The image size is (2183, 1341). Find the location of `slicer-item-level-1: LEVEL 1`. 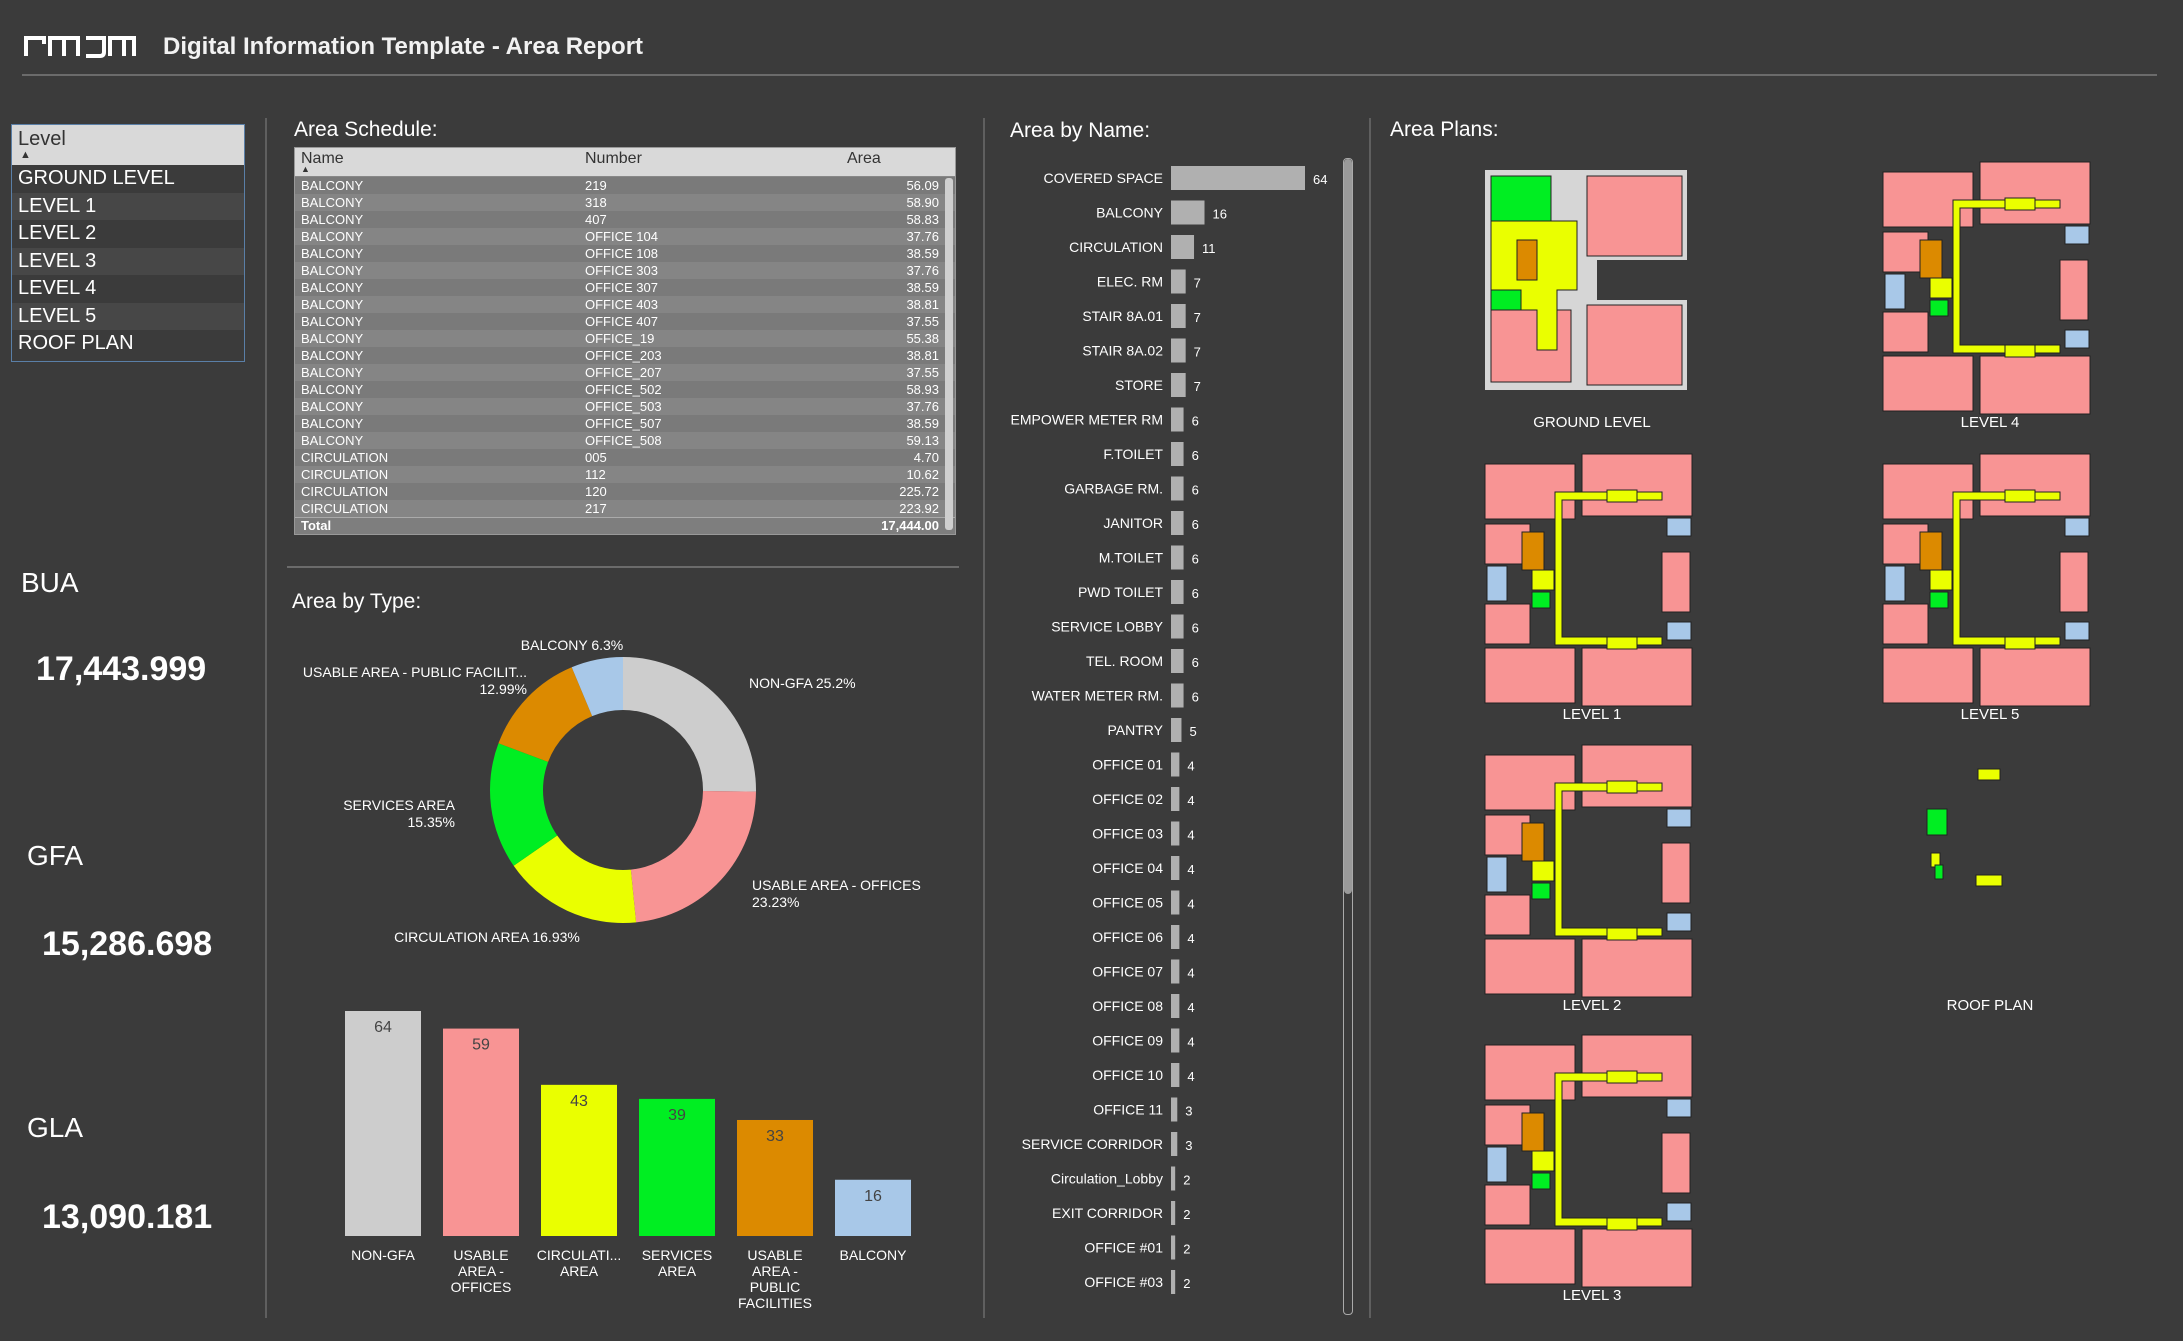

slicer-item-level-1: LEVEL 1 is located at coordinates (128, 206).